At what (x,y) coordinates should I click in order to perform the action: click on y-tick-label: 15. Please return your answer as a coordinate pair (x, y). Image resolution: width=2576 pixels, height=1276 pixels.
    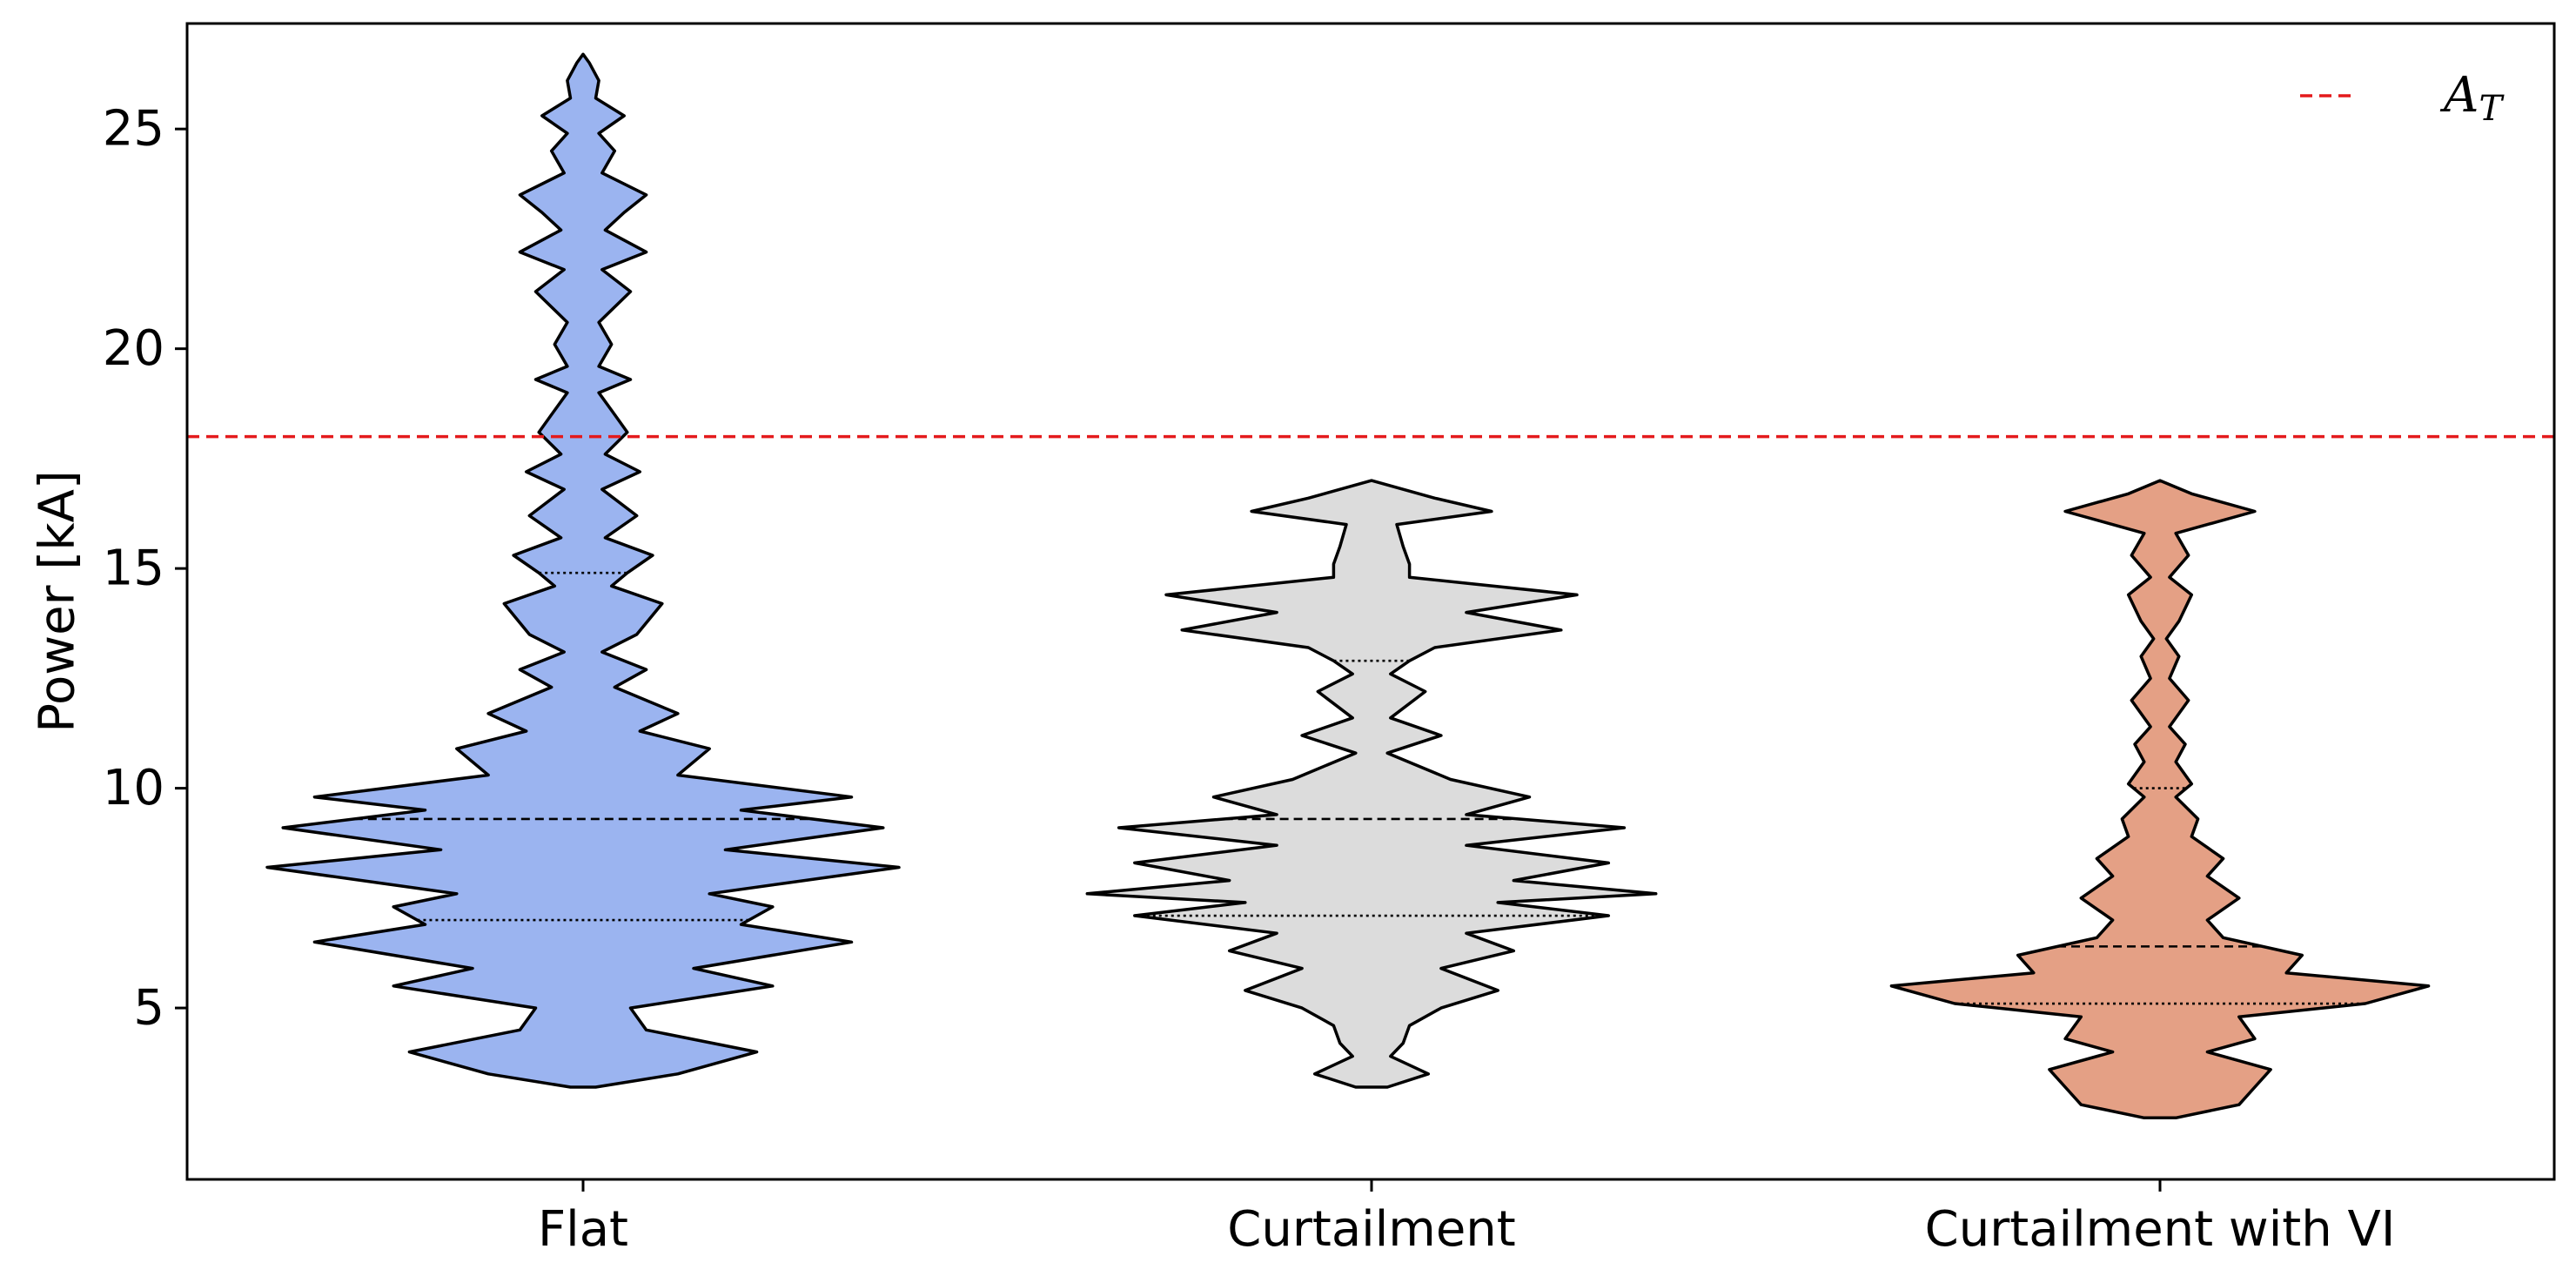
    Looking at the image, I should click on (133, 569).